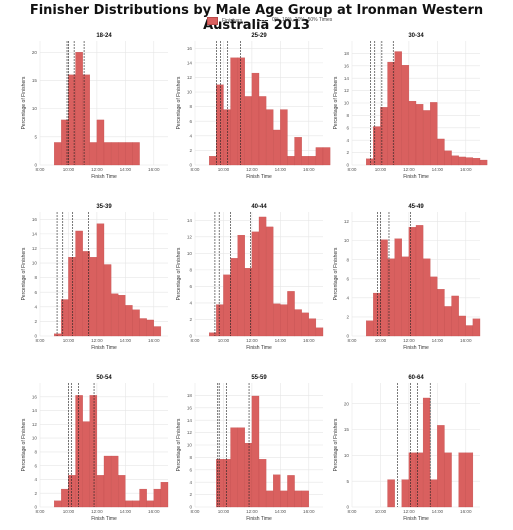  I want to click on legend-finishers-swatch, so click(212, 21).